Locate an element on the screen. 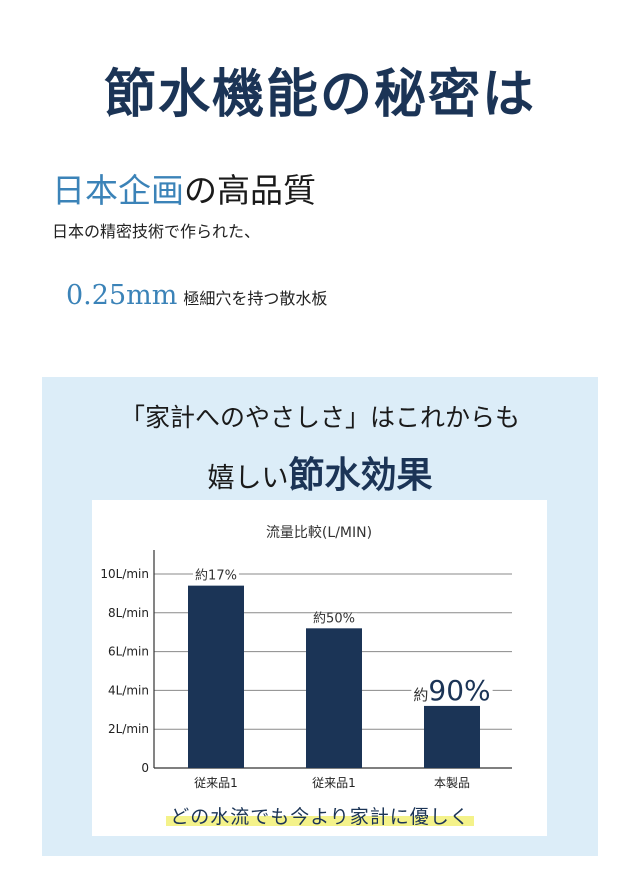  sub-heading: 日本企画の高品質 is located at coordinates (184, 188).